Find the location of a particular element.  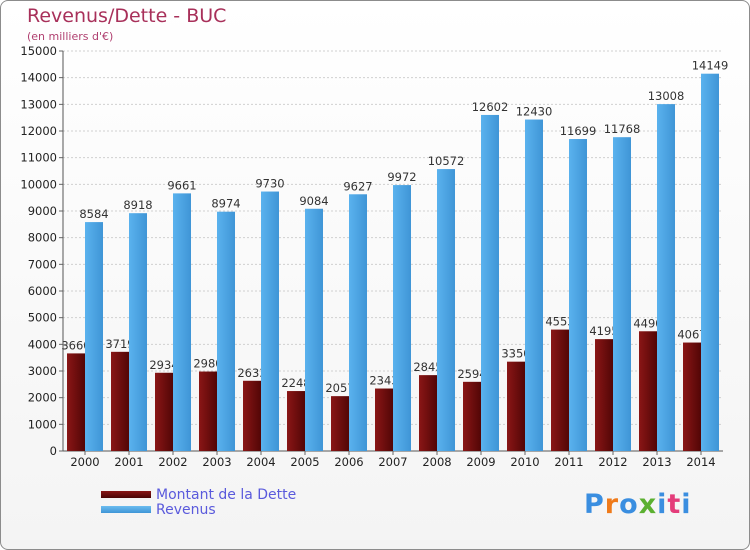

y-tick-label: 15000 is located at coordinates (38, 51).